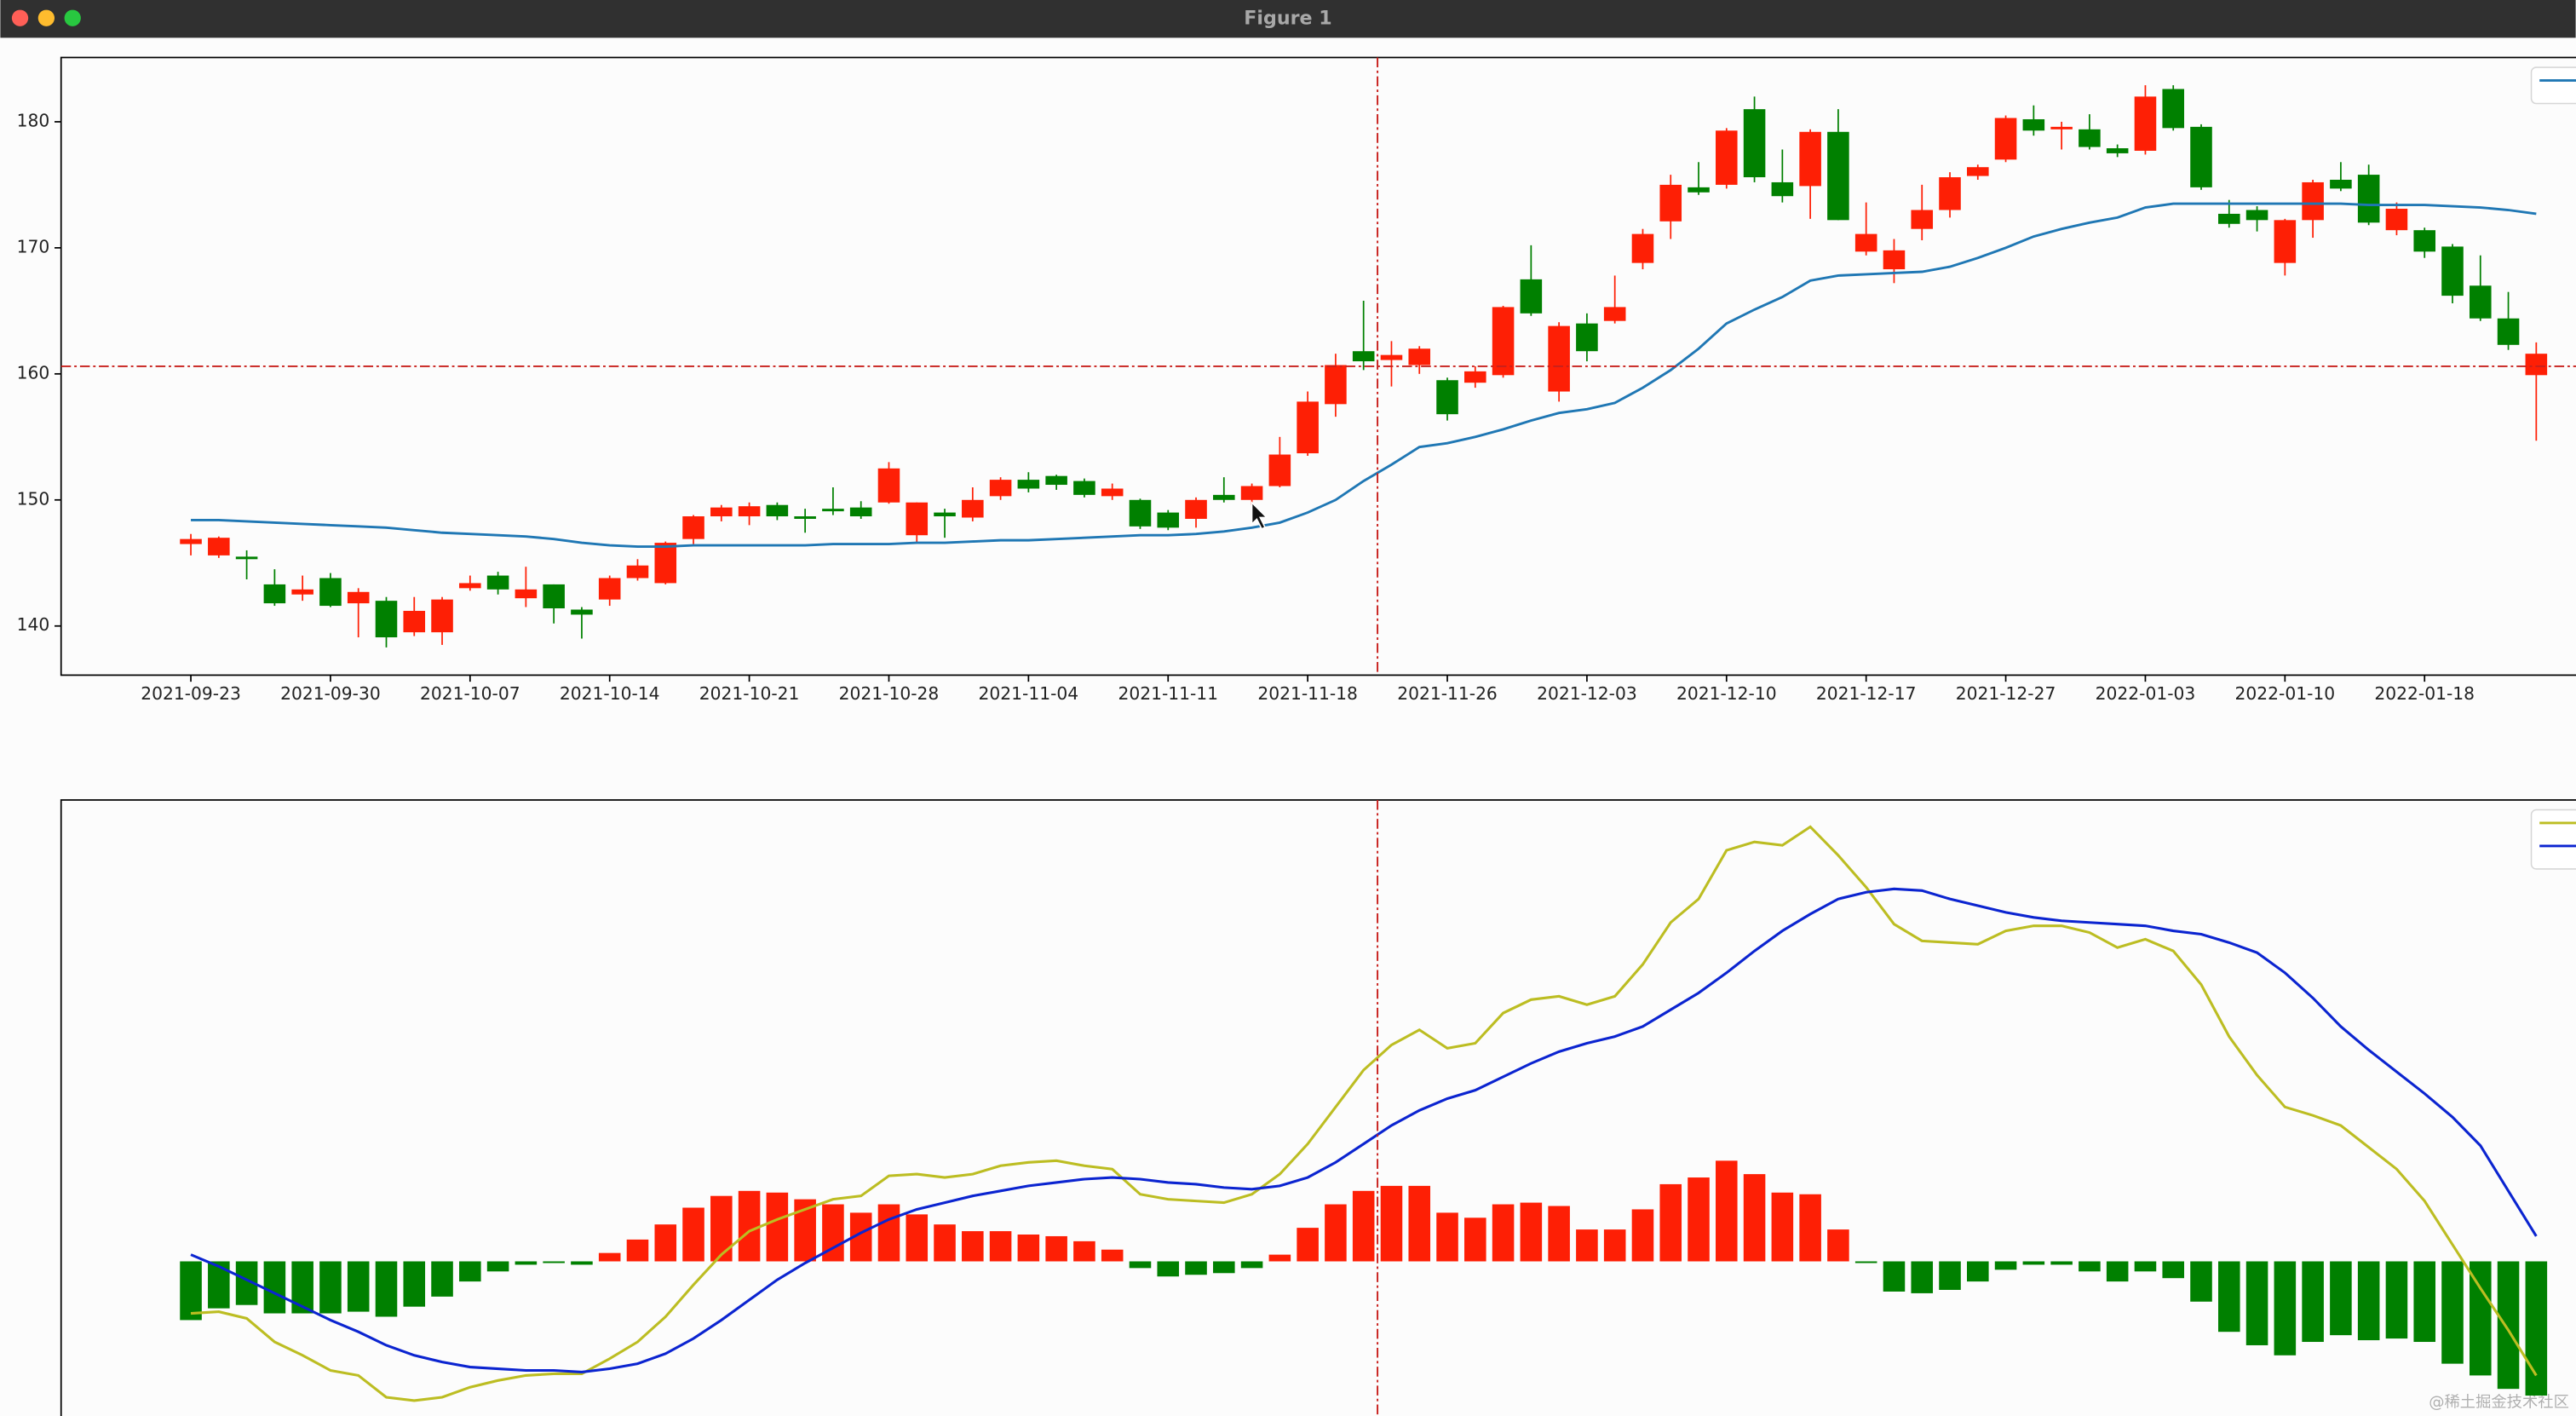  Describe the element at coordinates (2499, 1403) in the screenshot. I see `watermark: @稀土掘金技术社区` at that location.